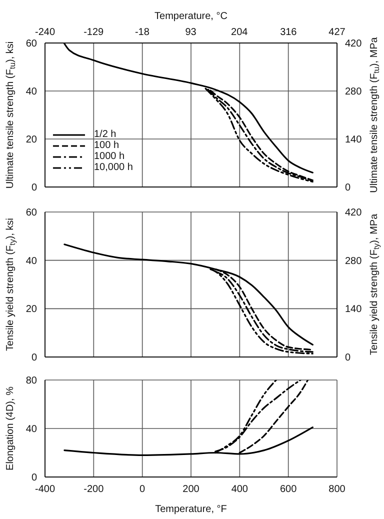  I want to click on x-tick-label: 600, so click(289, 490).